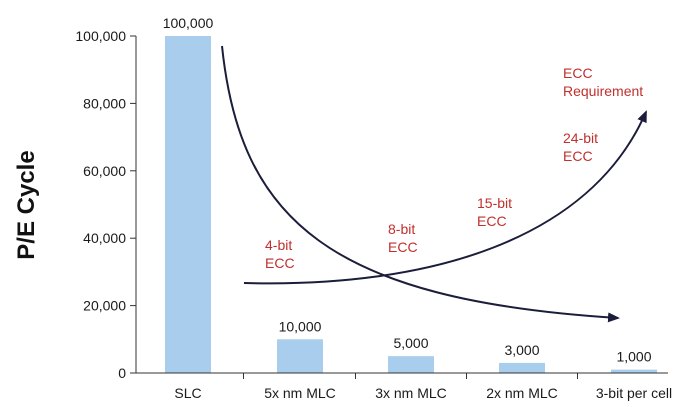 The image size is (680, 407). What do you see at coordinates (401, 229) in the screenshot?
I see `ecc-annotation-line: 8-bit` at bounding box center [401, 229].